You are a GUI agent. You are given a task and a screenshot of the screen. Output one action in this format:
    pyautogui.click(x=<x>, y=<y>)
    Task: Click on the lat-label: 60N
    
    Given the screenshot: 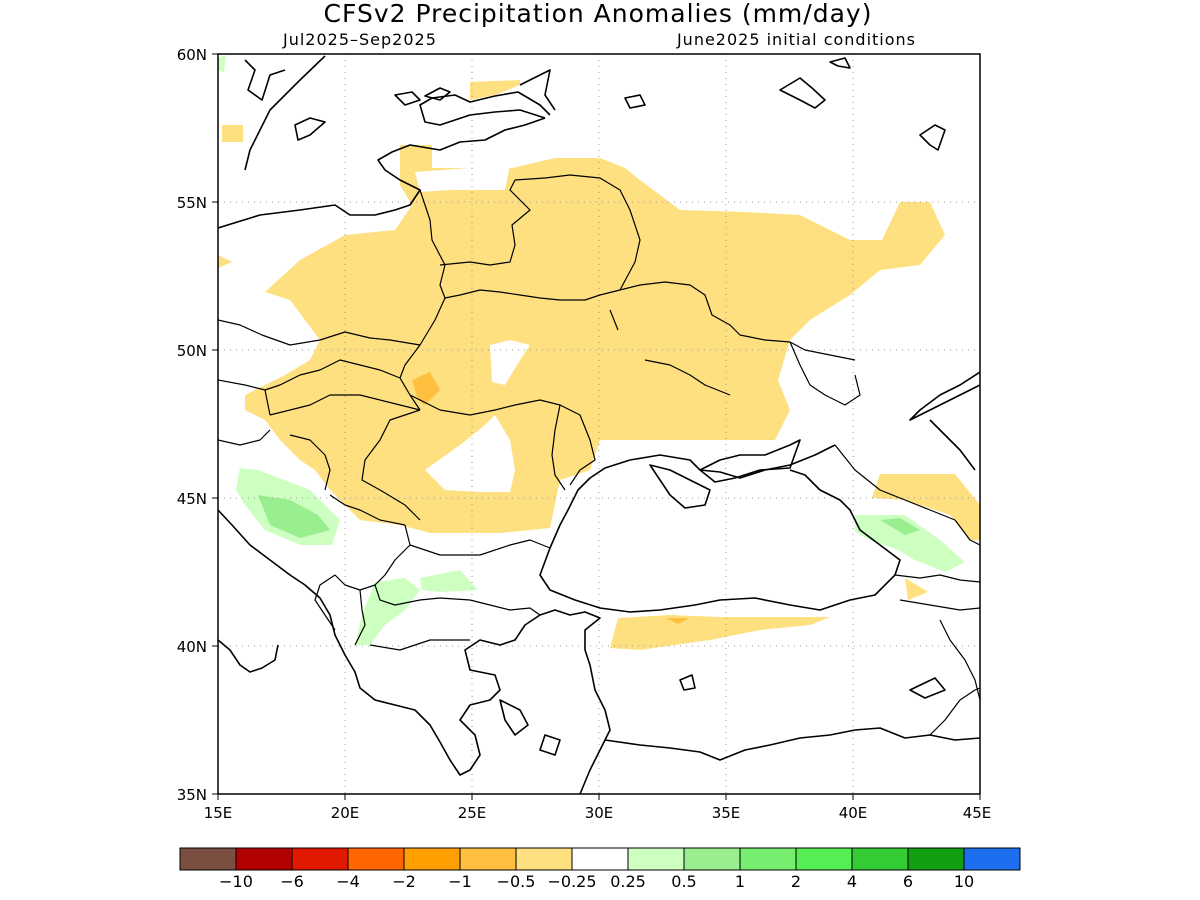 What is the action you would take?
    pyautogui.click(x=192, y=55)
    